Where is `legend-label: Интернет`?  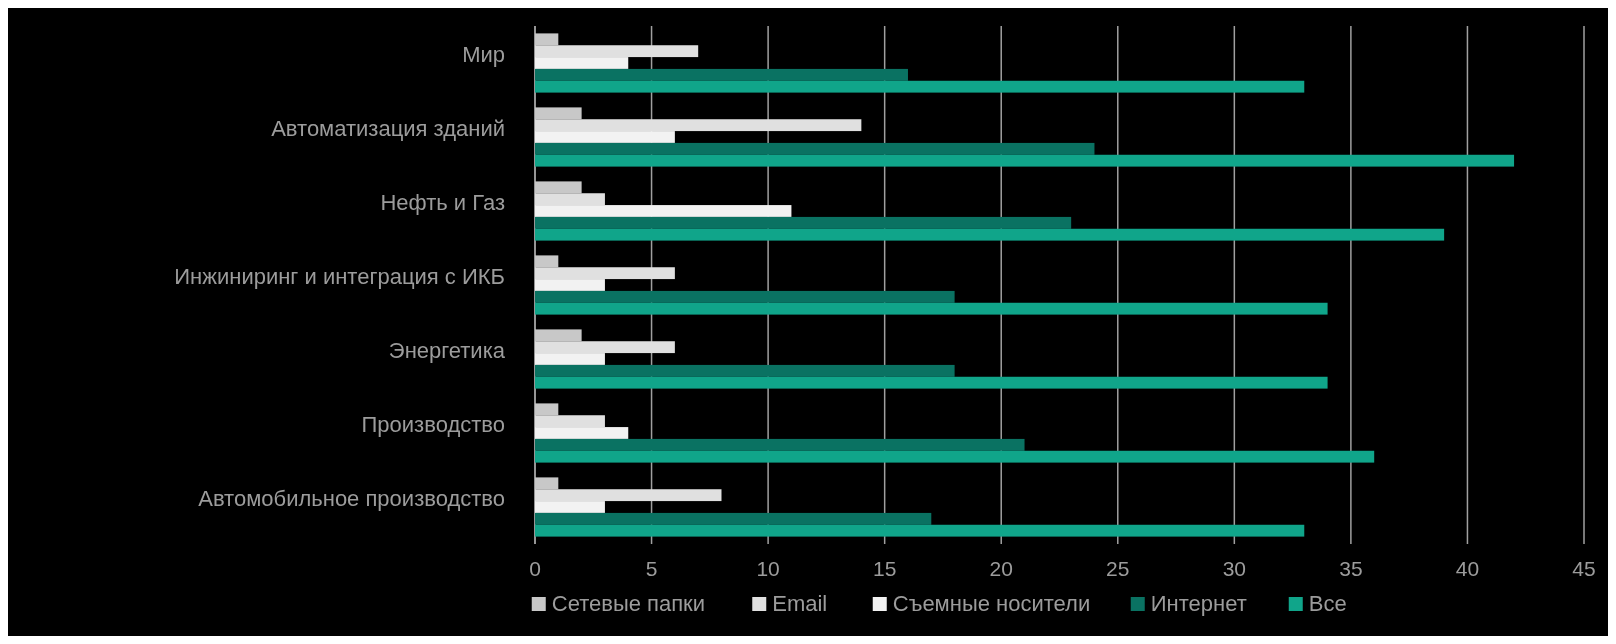
legend-label: Интернет is located at coordinates (1198, 603).